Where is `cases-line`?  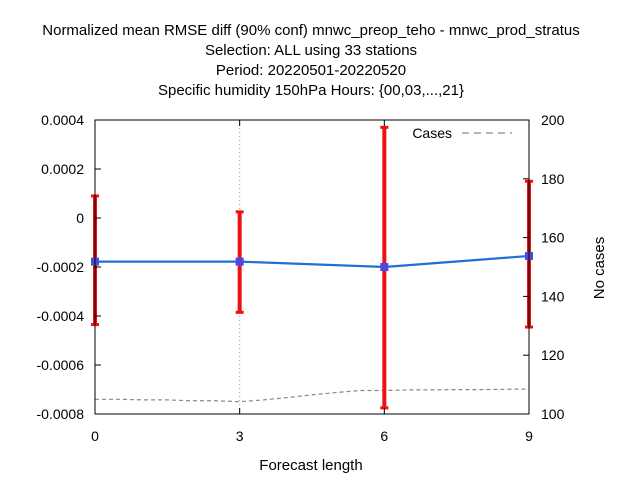
cases-line is located at coordinates (312, 395).